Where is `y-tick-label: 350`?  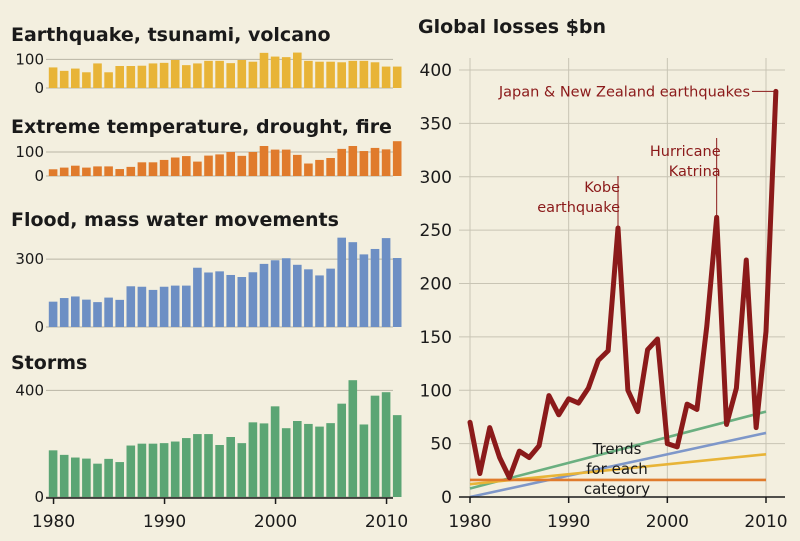
y-tick-label: 350 is located at coordinates (436, 124).